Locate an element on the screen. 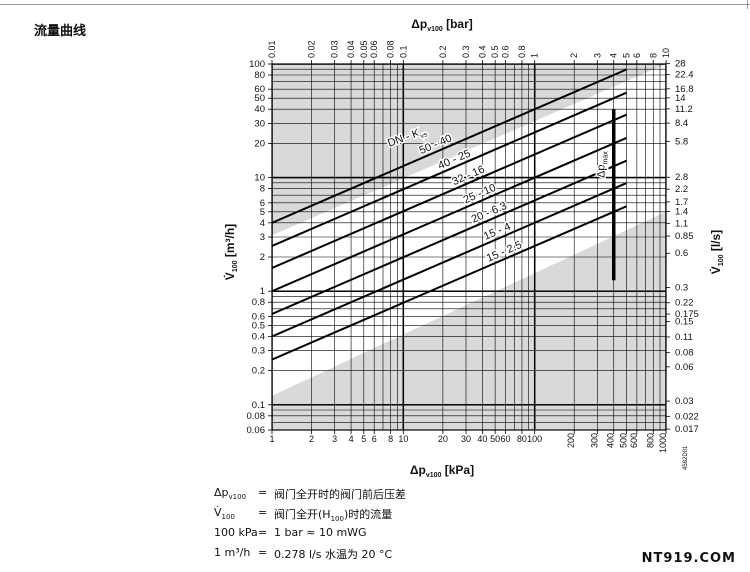 The width and height of the screenshot is (750, 572). right-tick-label: 0.08 is located at coordinates (684, 353).